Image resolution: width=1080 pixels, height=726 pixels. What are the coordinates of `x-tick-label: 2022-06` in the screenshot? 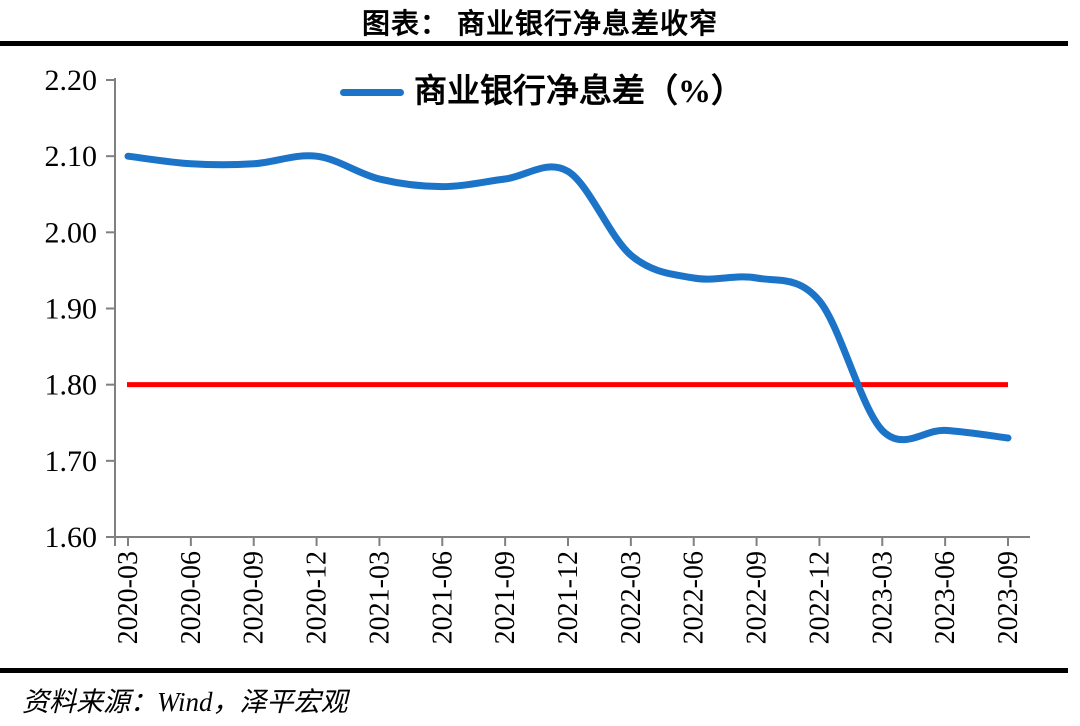 It's located at (694, 597).